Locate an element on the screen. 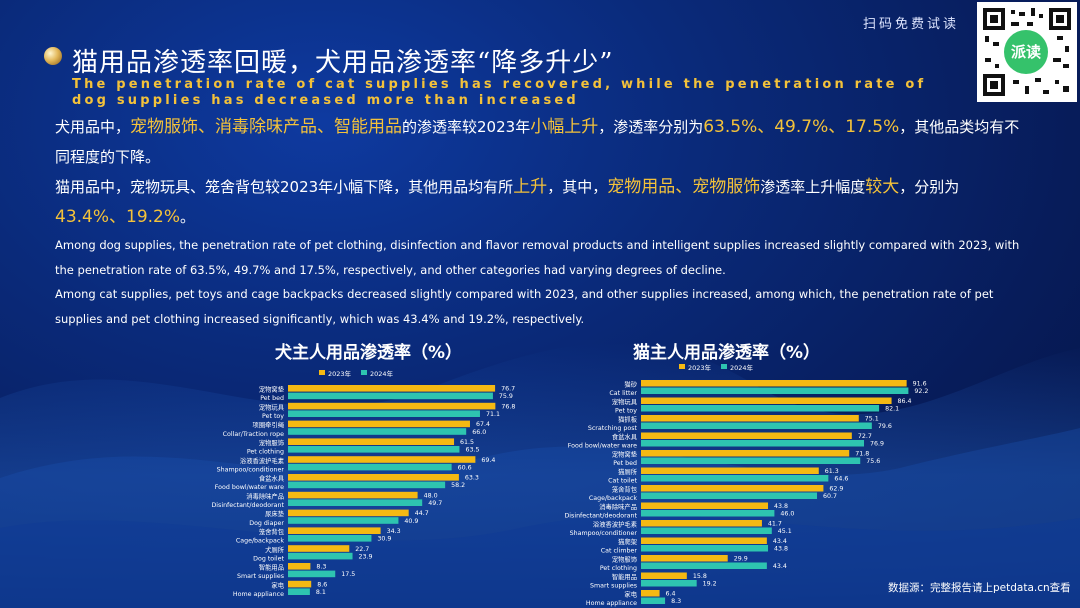  cat-summary-text: 渗透率上升幅度 is located at coordinates (813, 187).